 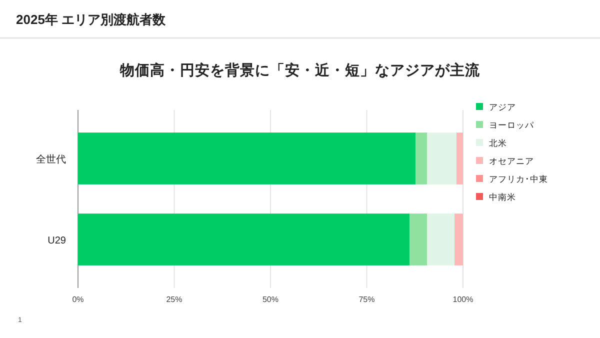 I want to click on x-tick-label: 50%, so click(x=270, y=299).